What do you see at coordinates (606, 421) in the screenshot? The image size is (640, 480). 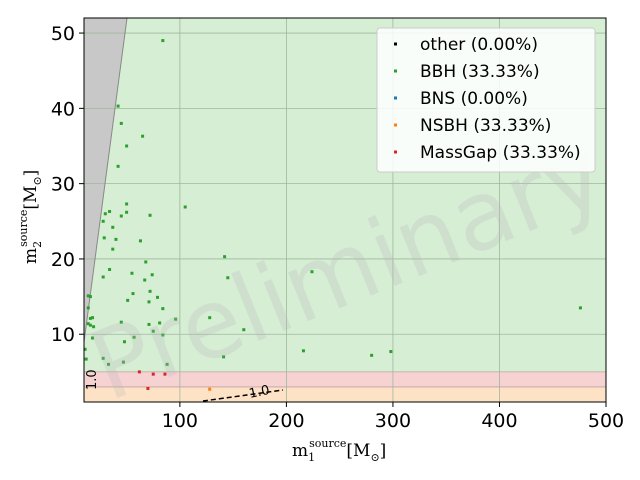 I see `x-tick-label: 500` at bounding box center [606, 421].